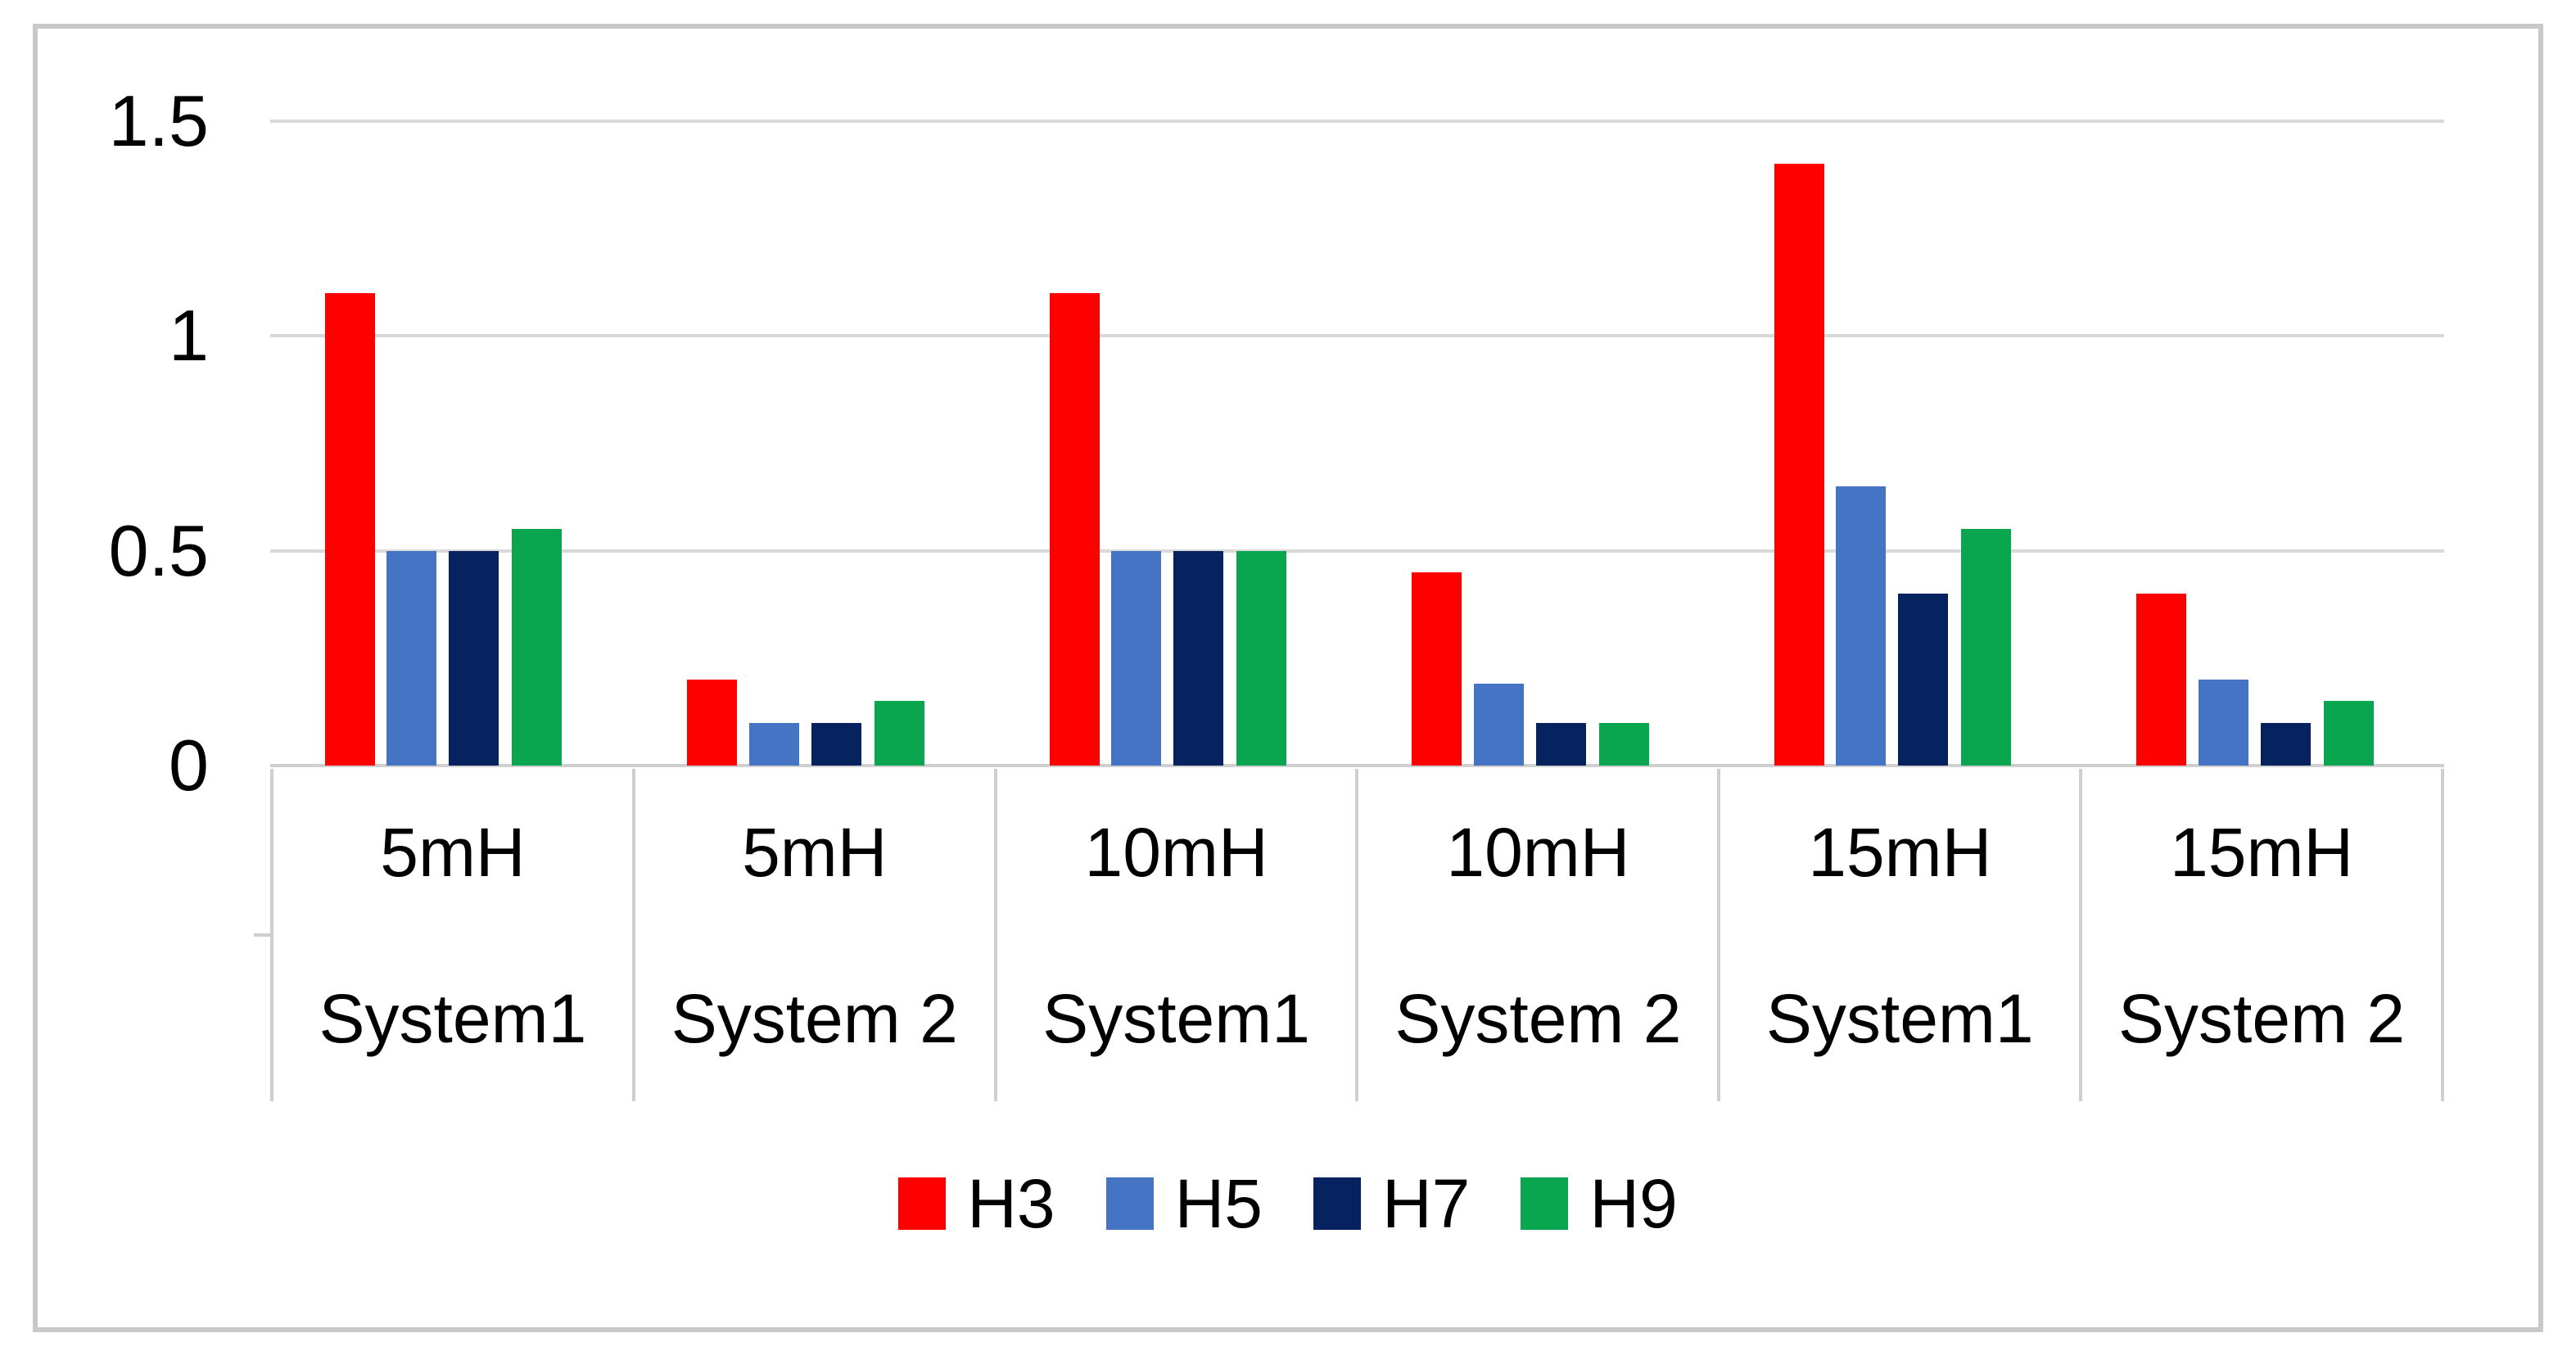 This screenshot has width=2576, height=1360. Describe the element at coordinates (189, 765) in the screenshot. I see `y-axis-tick-label: 0` at that location.